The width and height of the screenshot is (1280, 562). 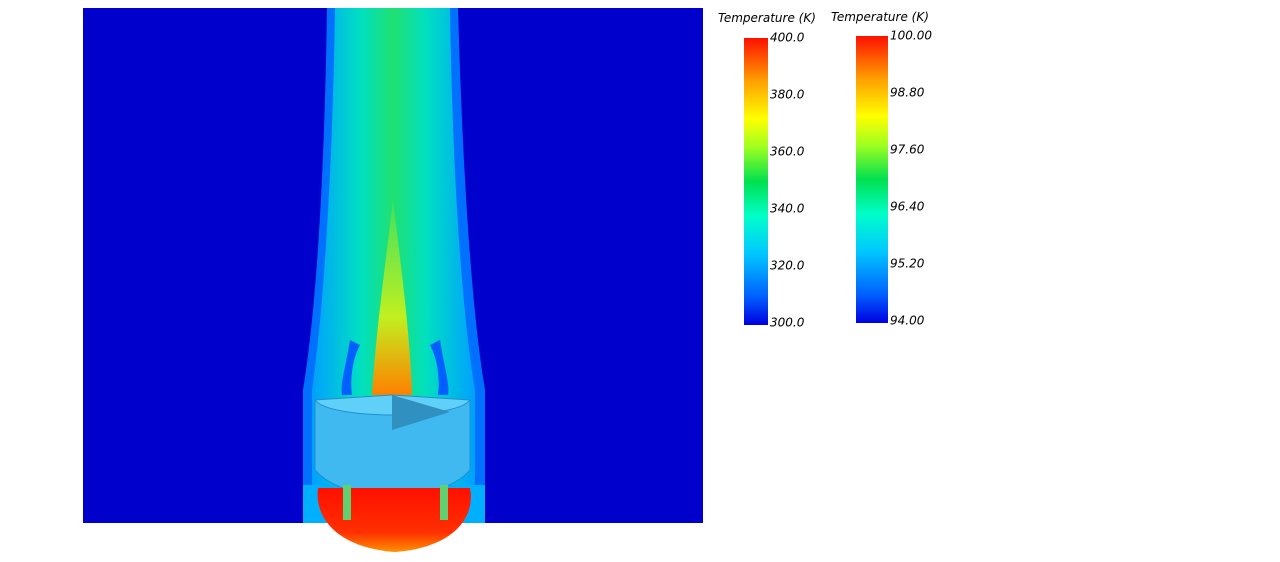 What do you see at coordinates (787, 266) in the screenshot?
I see `tick-label: 320.0` at bounding box center [787, 266].